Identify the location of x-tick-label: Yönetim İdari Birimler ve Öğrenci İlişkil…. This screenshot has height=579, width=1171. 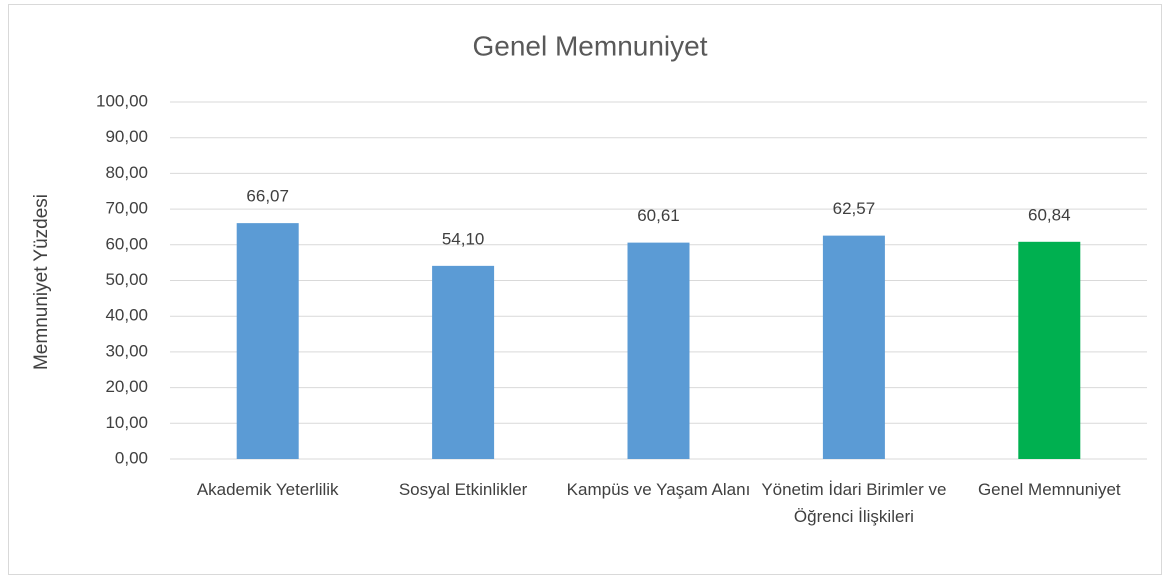
(853, 503).